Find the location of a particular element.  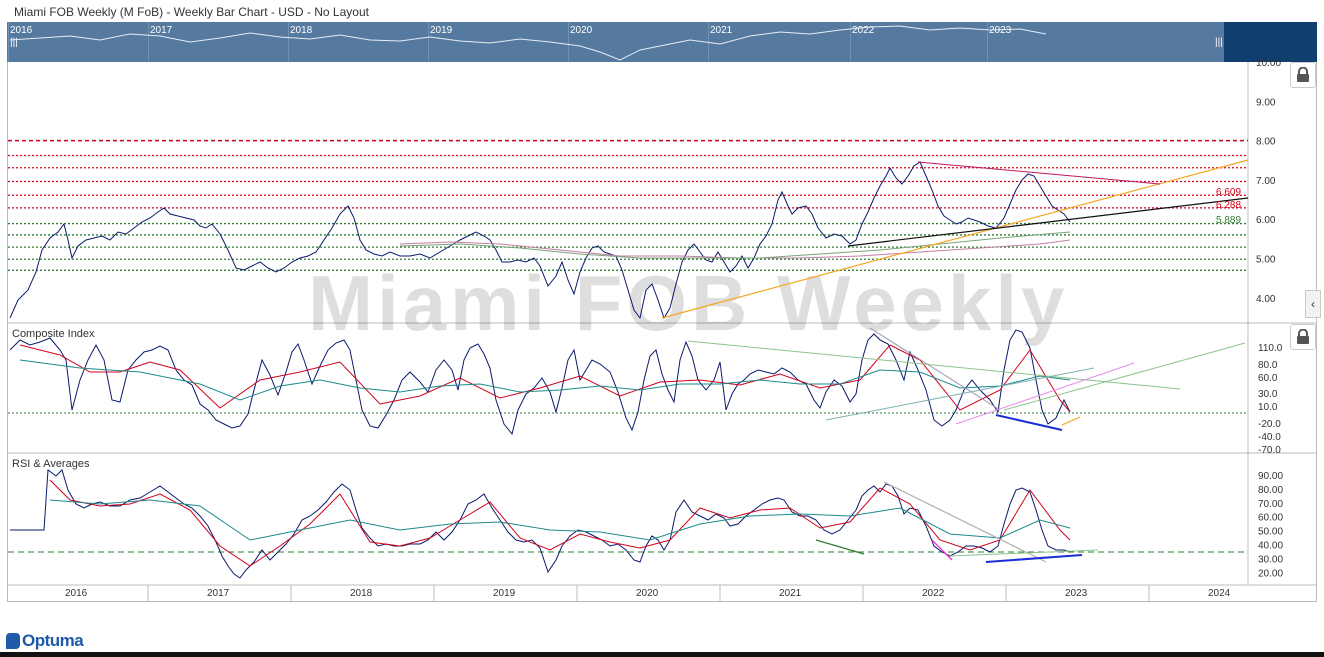

rsi-tick-label: 20.00 is located at coordinates (1270, 573).